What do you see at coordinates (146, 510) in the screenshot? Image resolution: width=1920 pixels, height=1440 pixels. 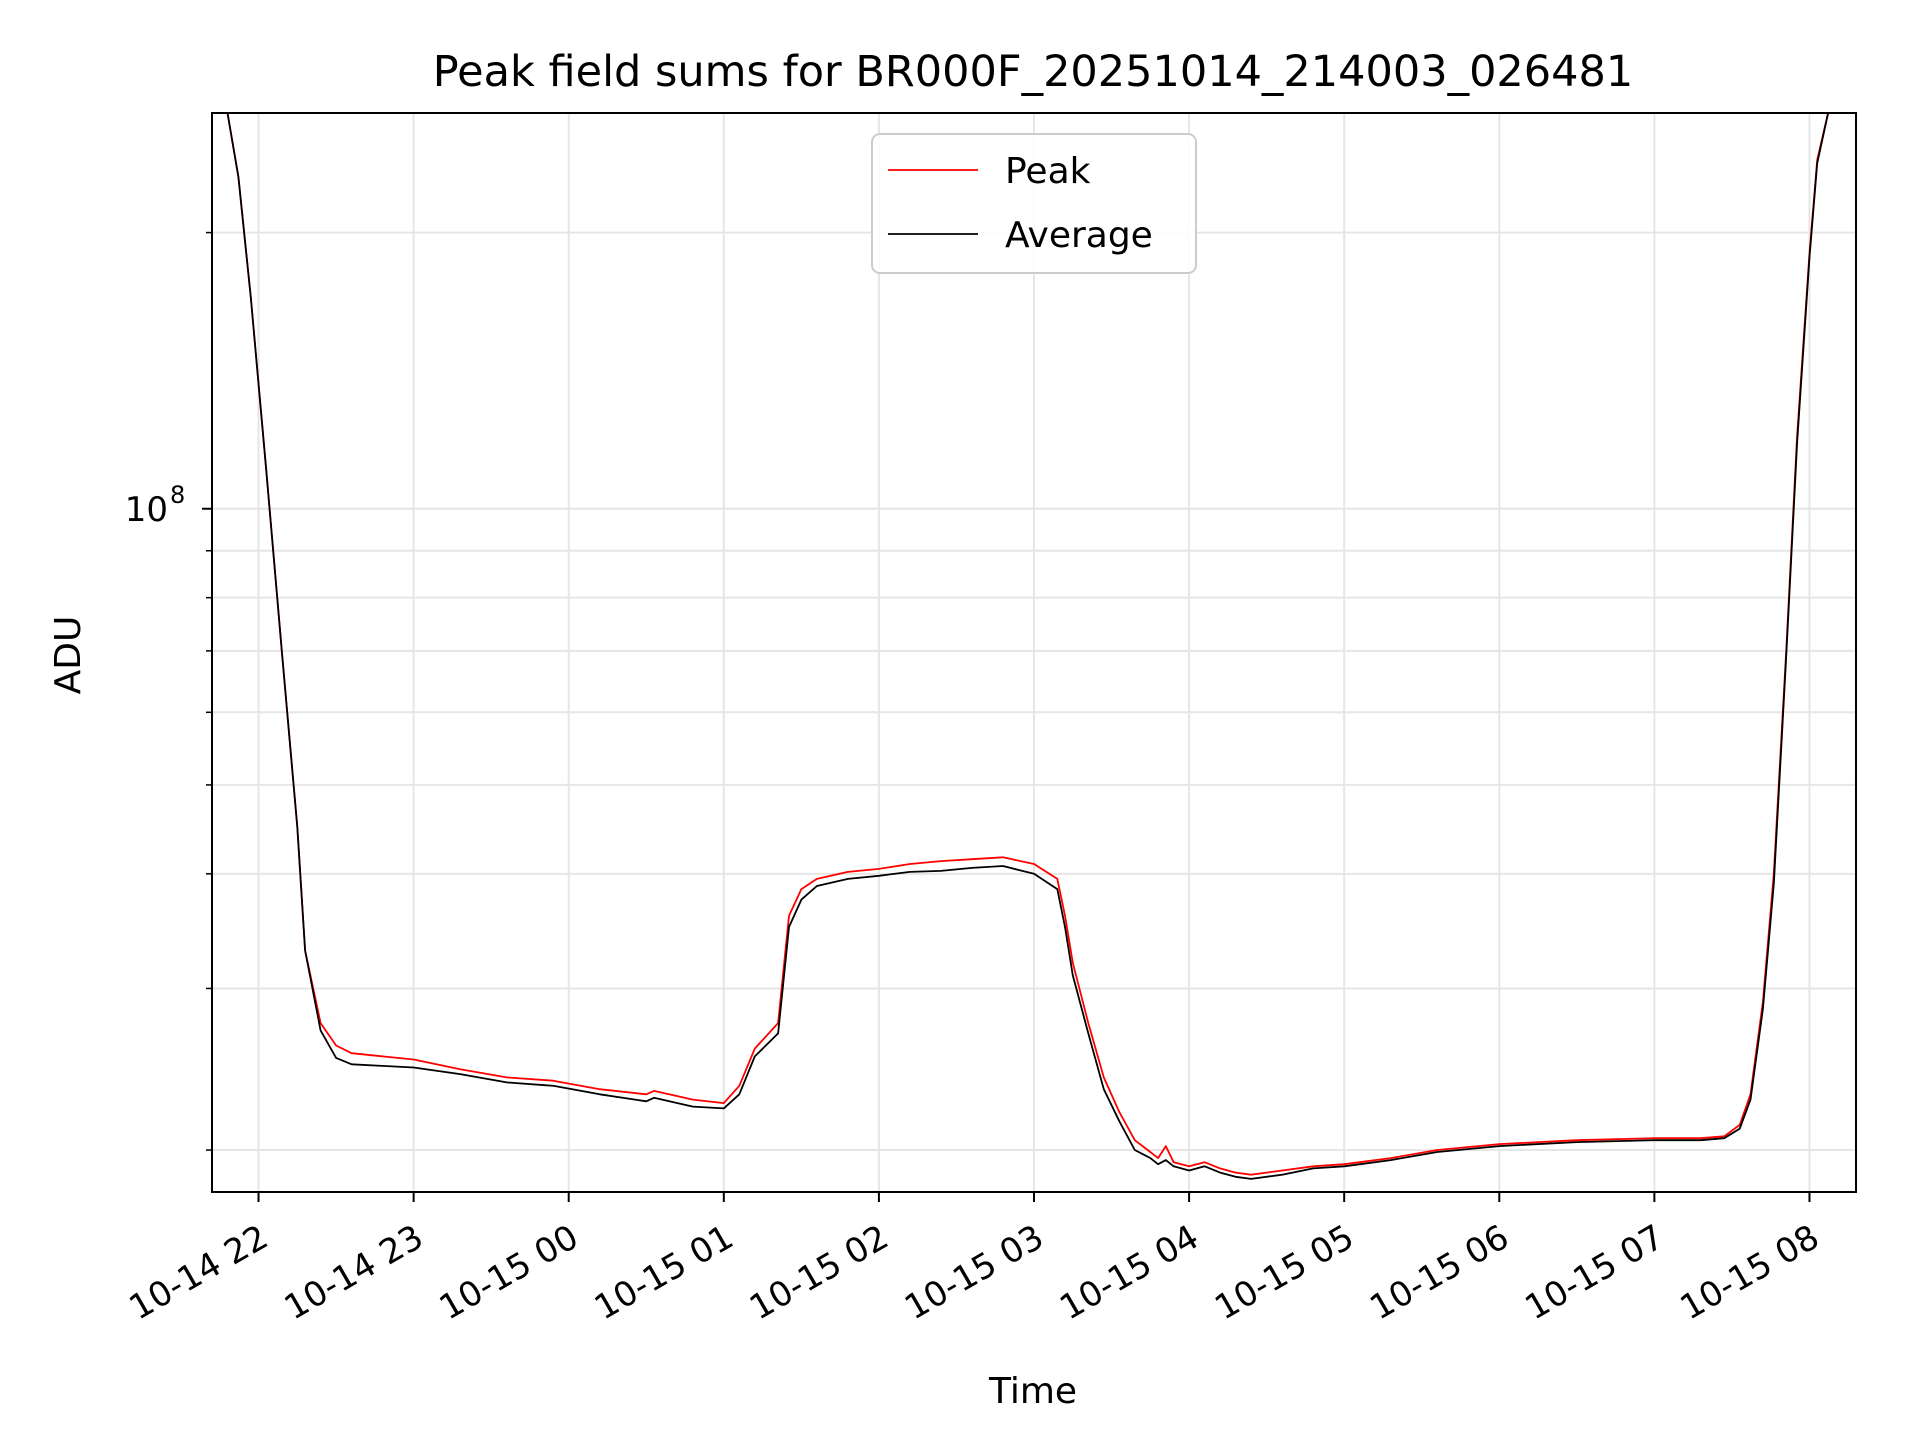 I see `y-tick-base: 10` at bounding box center [146, 510].